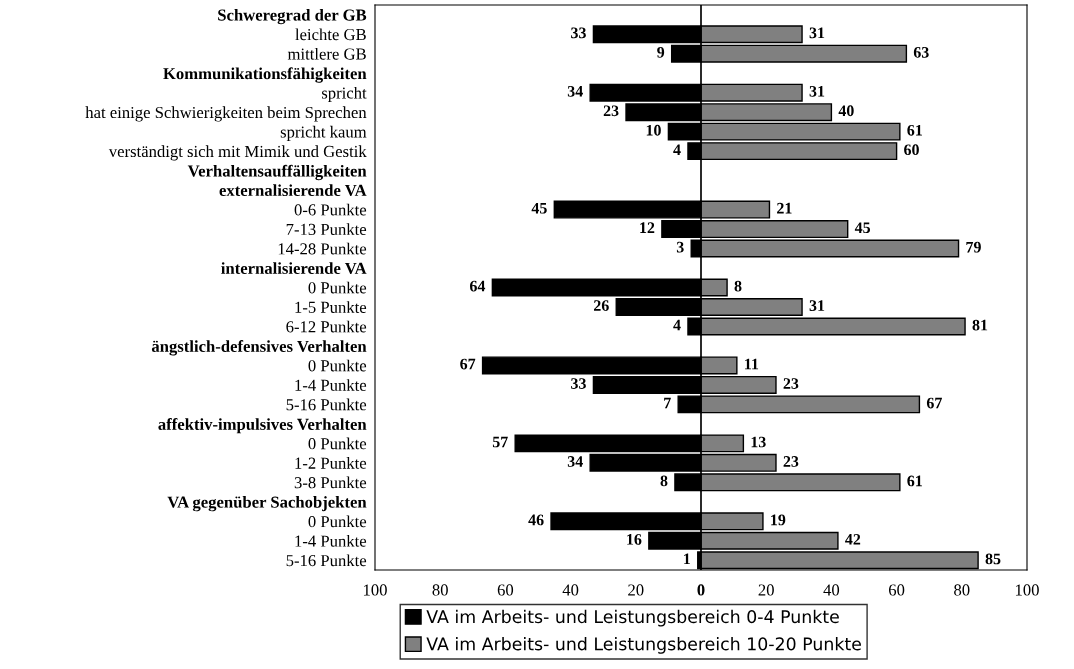 Image resolution: width=1074 pixels, height=669 pixels. I want to click on data-label: 3, so click(680, 247).